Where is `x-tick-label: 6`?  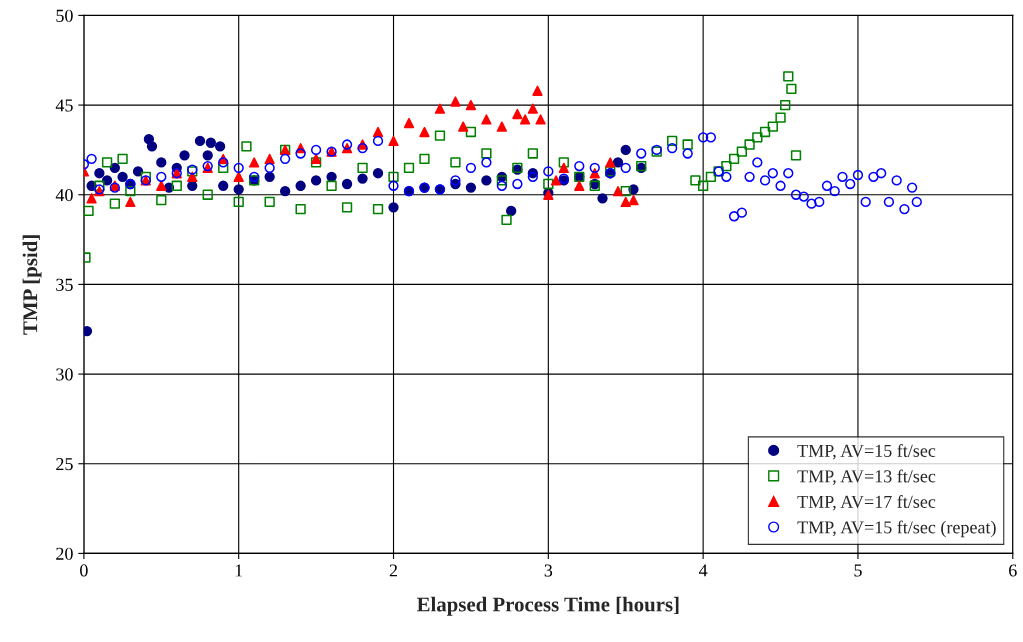 x-tick-label: 6 is located at coordinates (1013, 570).